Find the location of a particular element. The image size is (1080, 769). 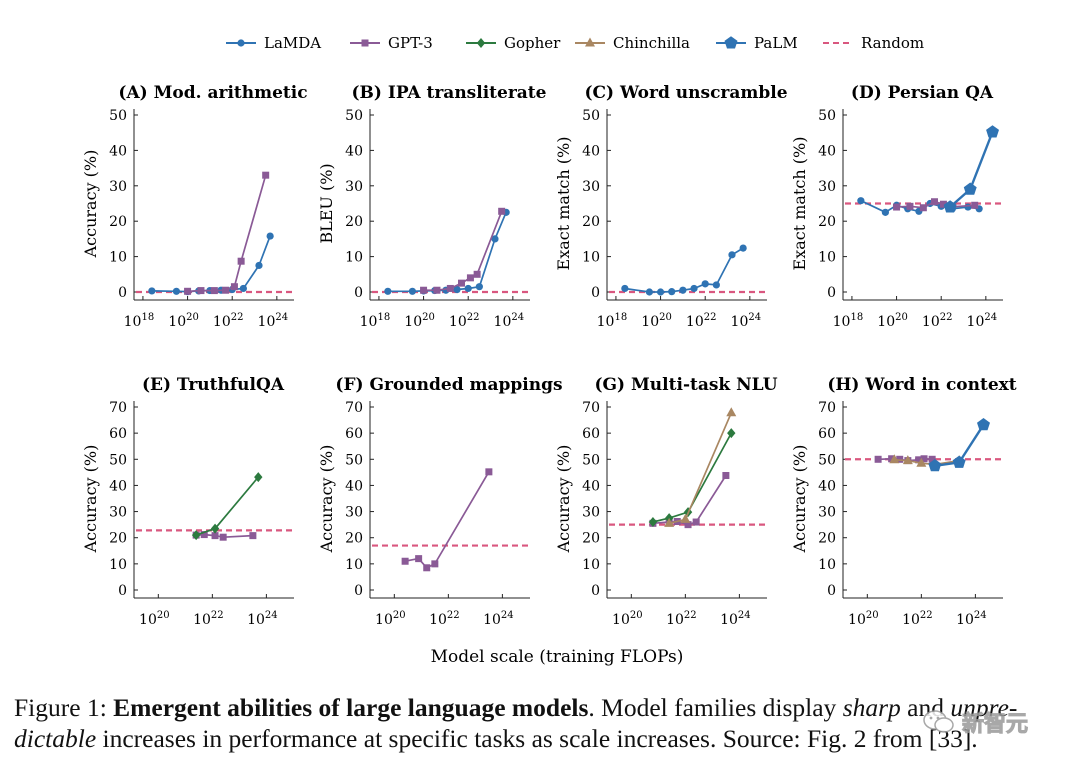

legend-item-gpt-3: GPT-3 is located at coordinates (391, 43).